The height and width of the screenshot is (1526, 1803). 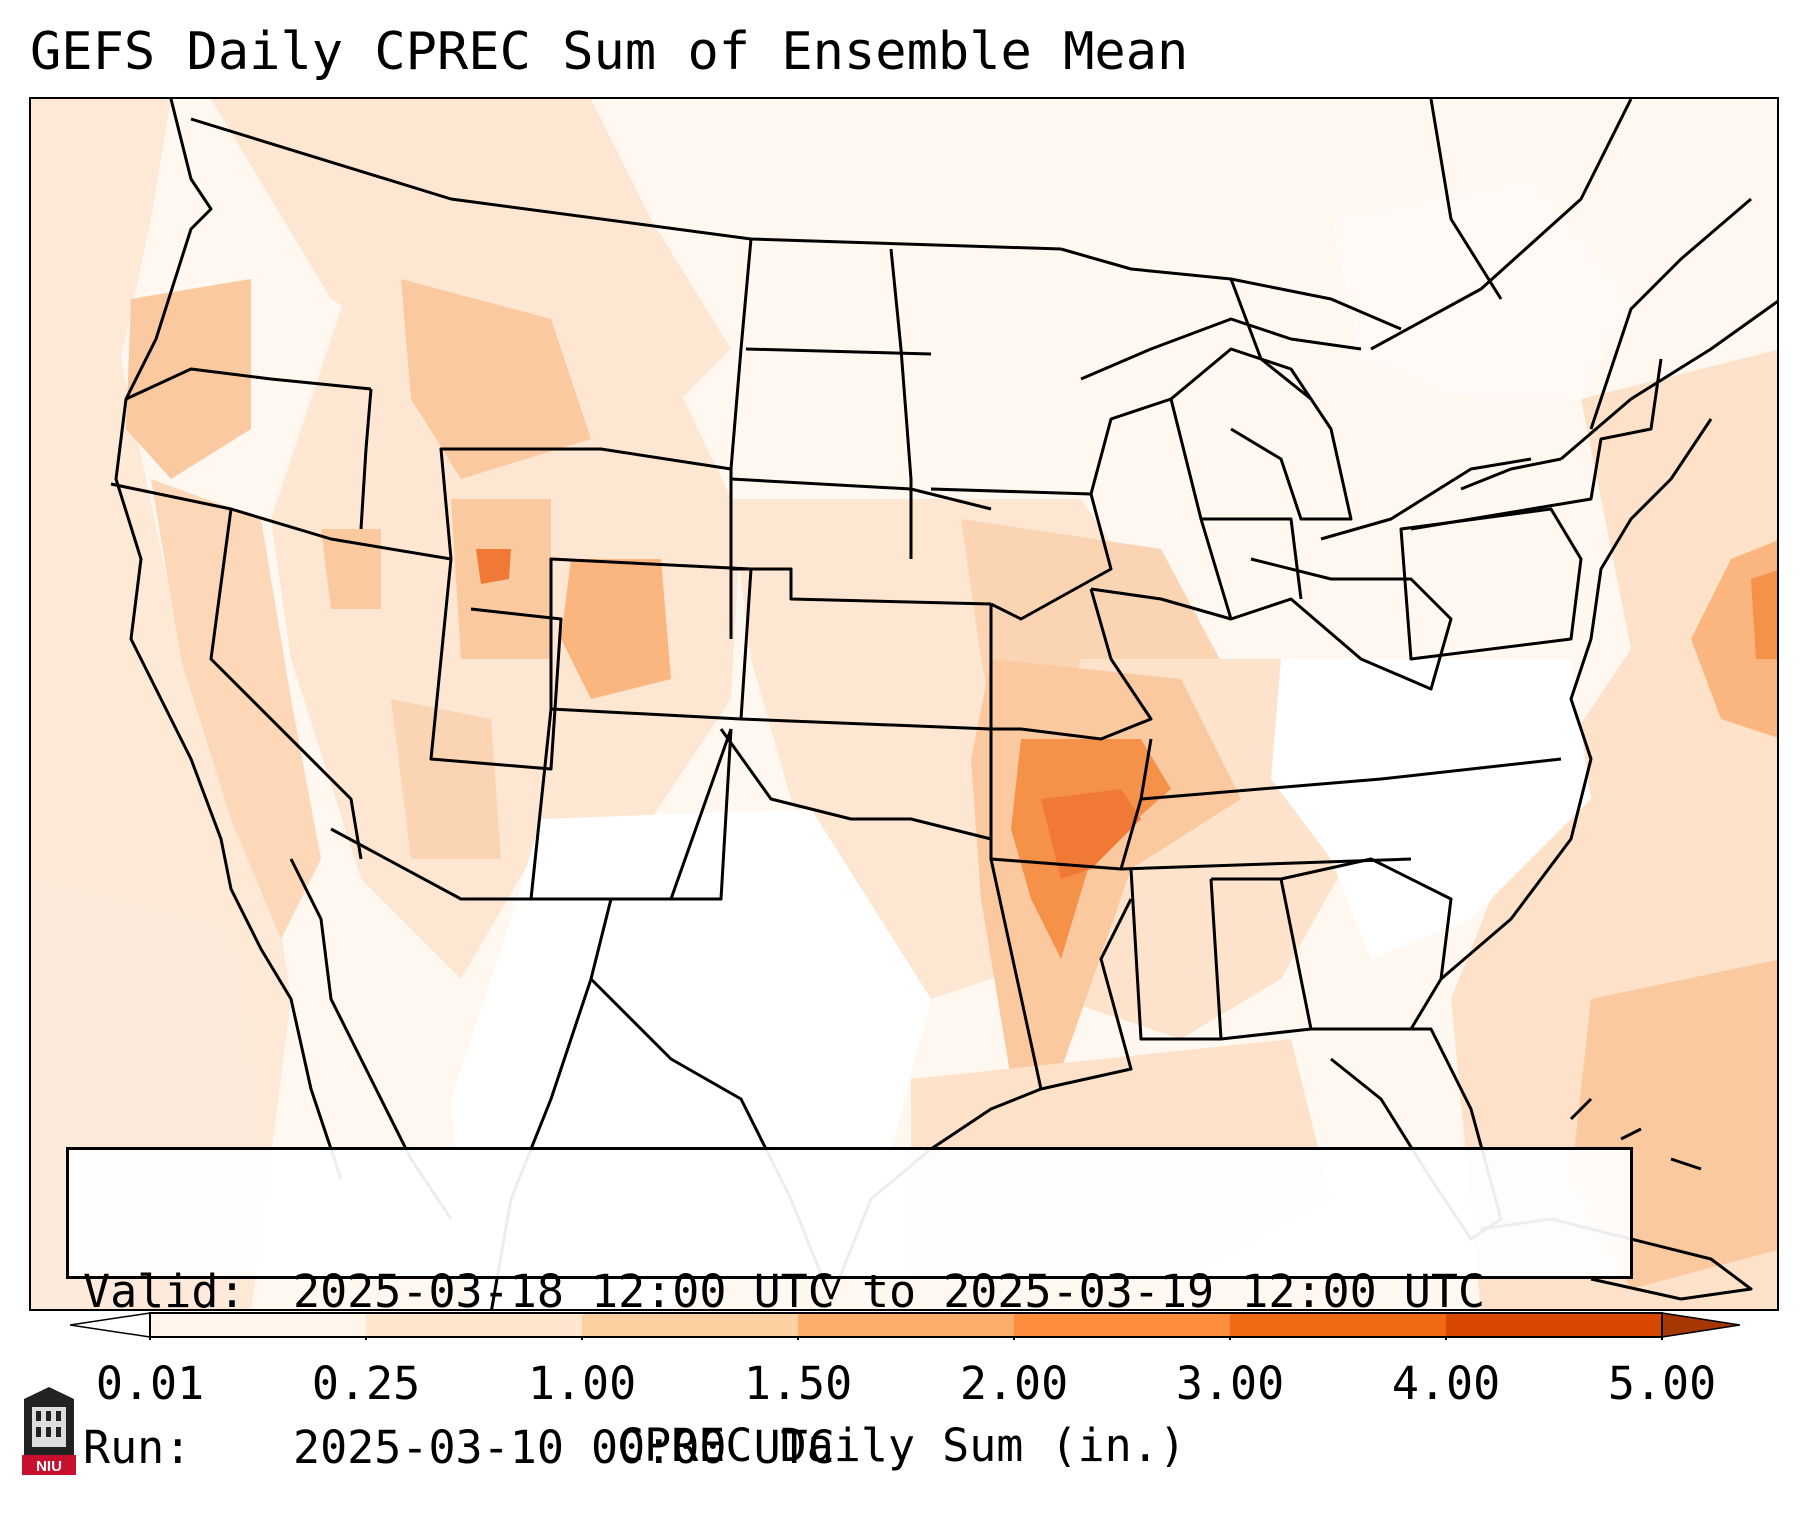 I want to click on iowa-mo, so click(x=1021, y=554).